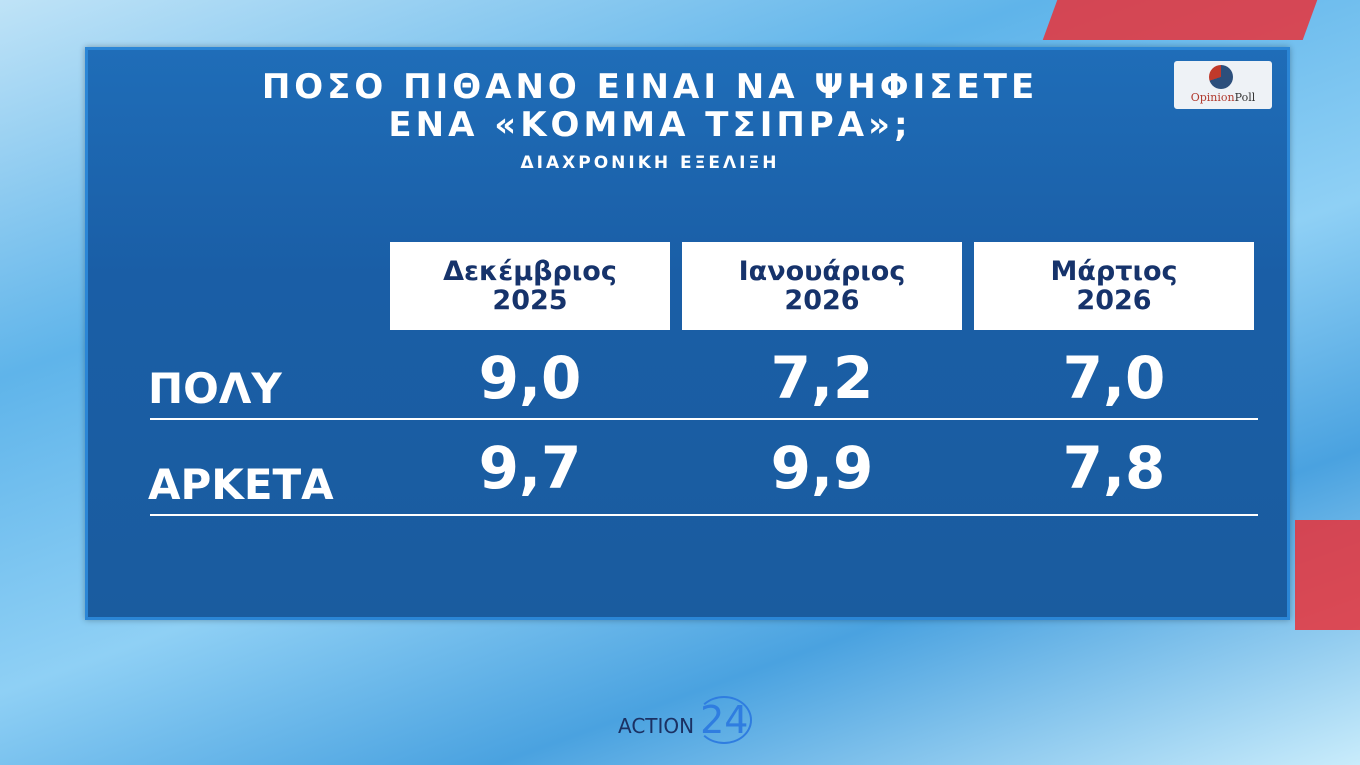 The height and width of the screenshot is (765, 1360). Describe the element at coordinates (822, 286) in the screenshot. I see `column-header: Ιανουάριος 2026` at that location.